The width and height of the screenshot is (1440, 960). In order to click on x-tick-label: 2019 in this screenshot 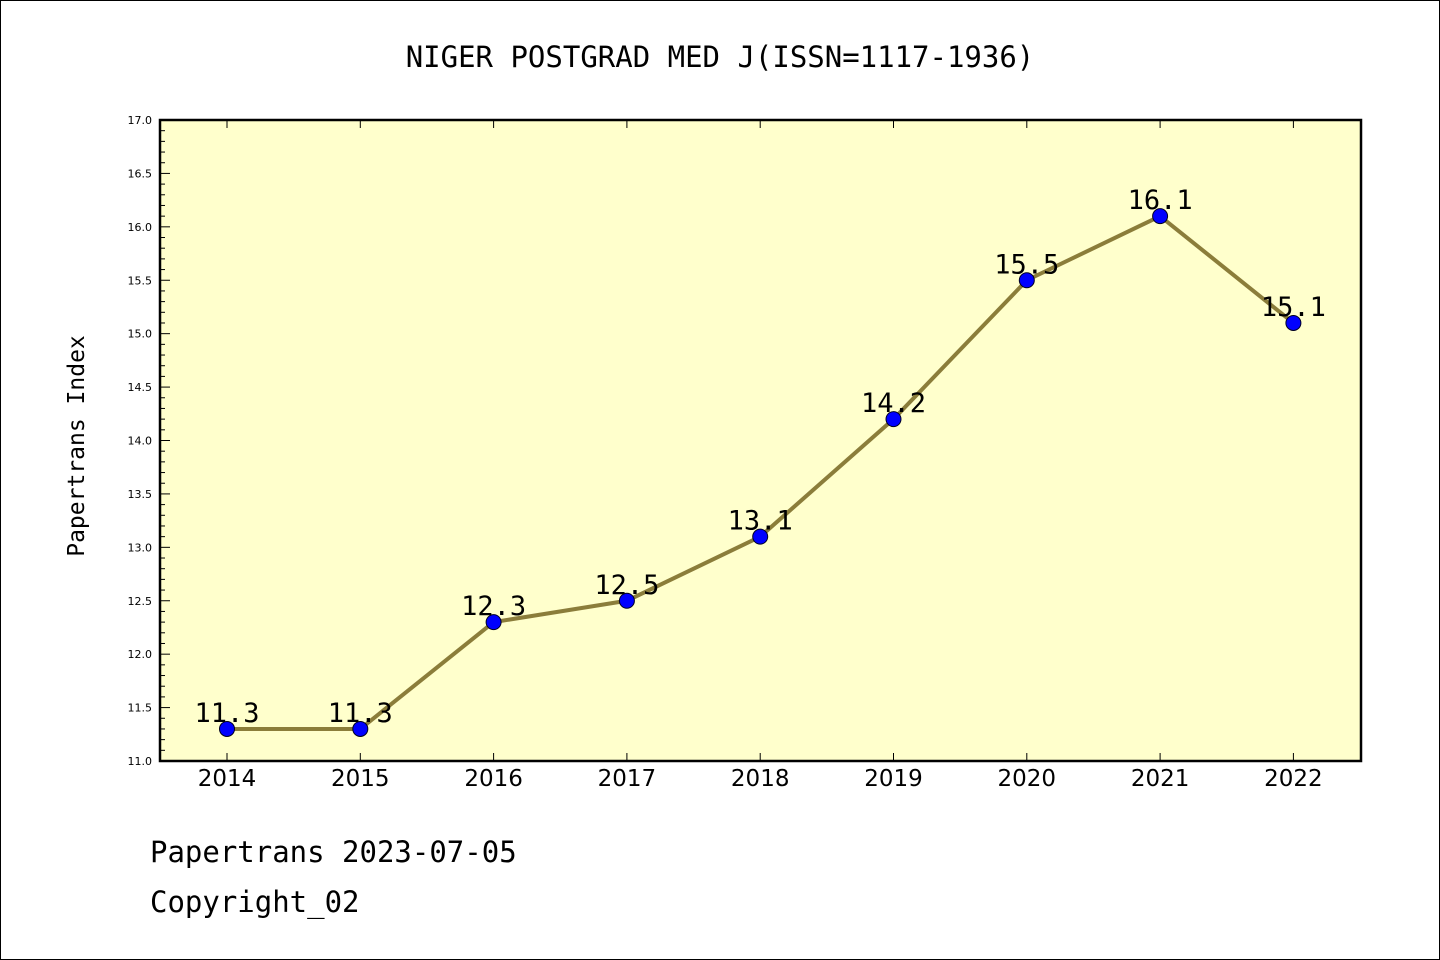, I will do `click(893, 779)`.